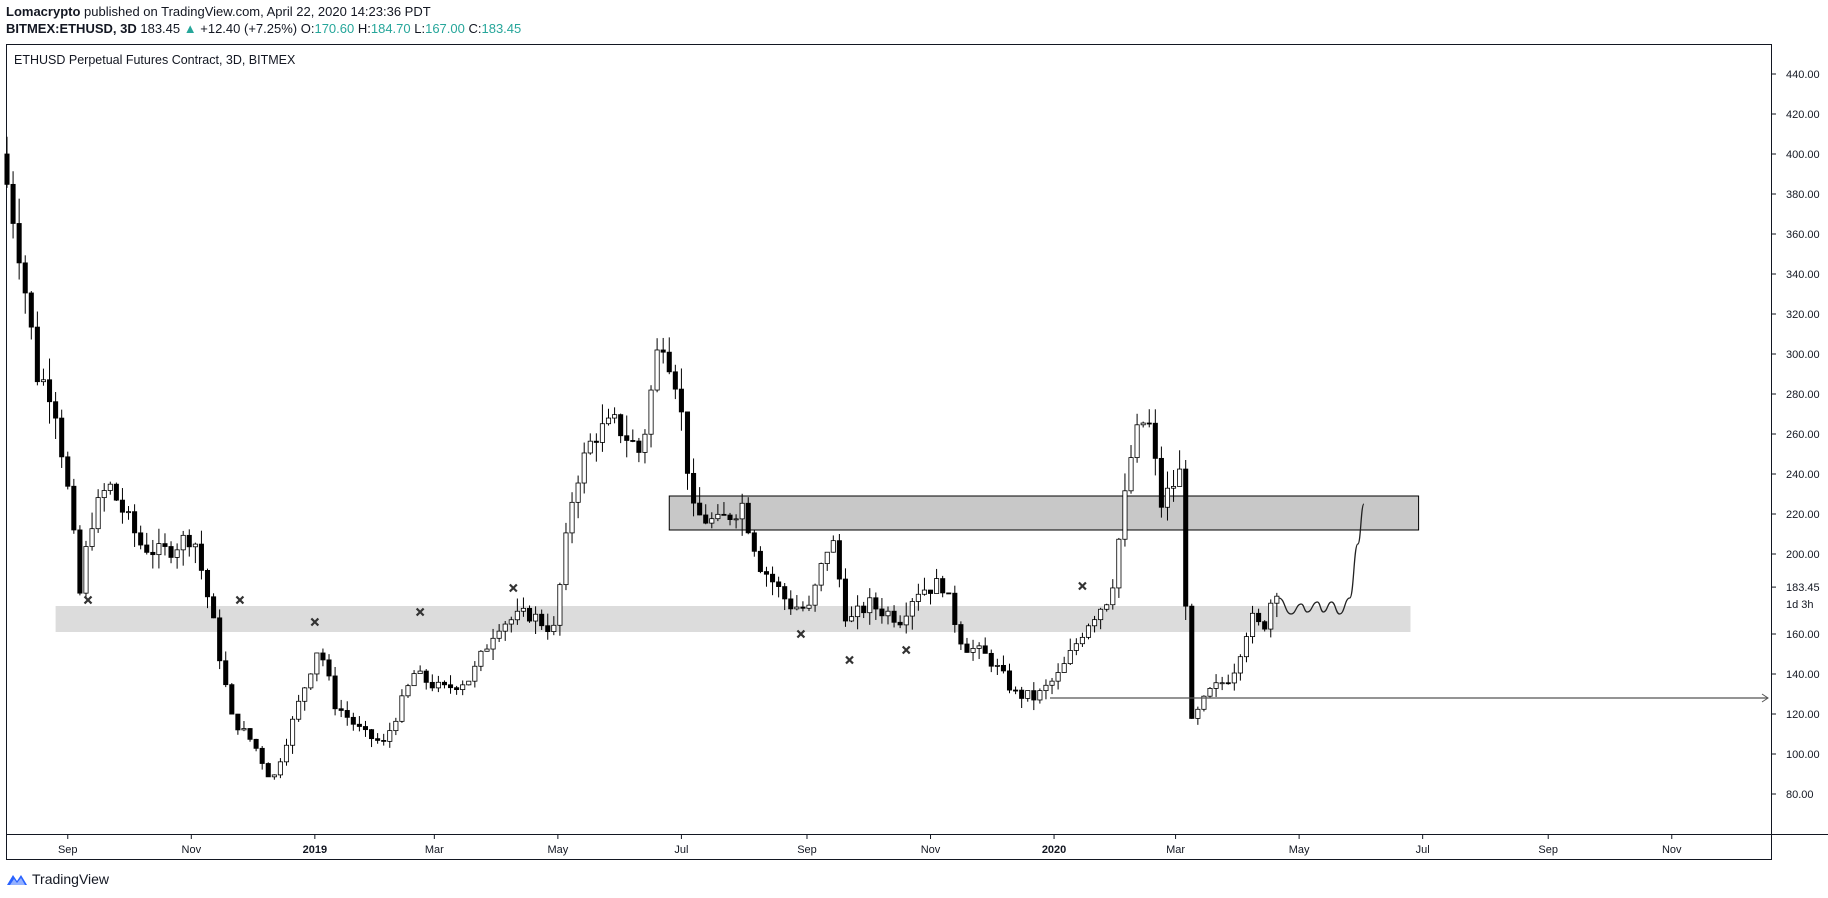 The width and height of the screenshot is (1828, 898). Describe the element at coordinates (733, 619) in the screenshot. I see `support-zone` at that location.